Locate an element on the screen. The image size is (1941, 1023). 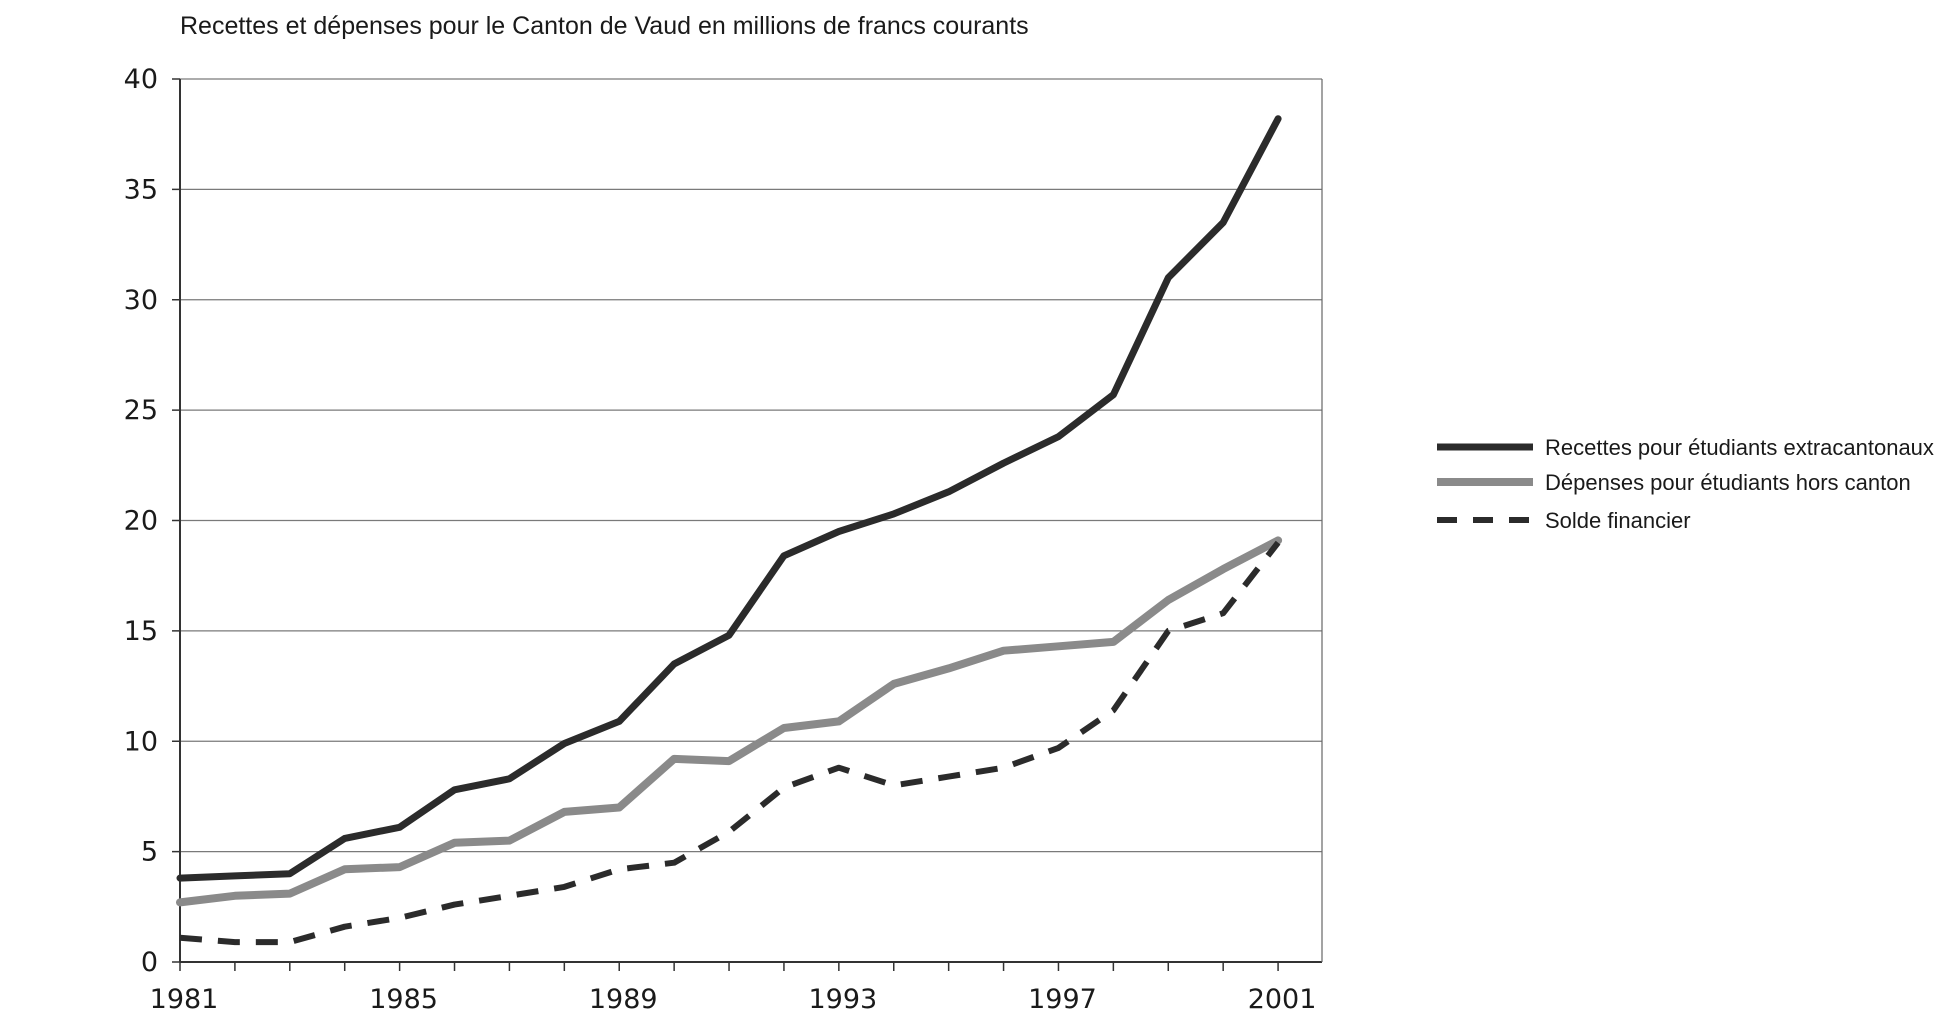
y-tick-label: 5 is located at coordinates (149, 852).